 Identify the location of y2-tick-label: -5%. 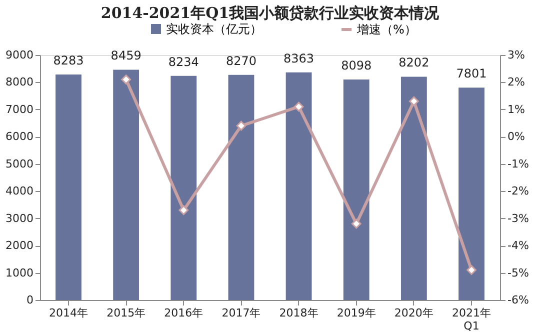
(518, 273).